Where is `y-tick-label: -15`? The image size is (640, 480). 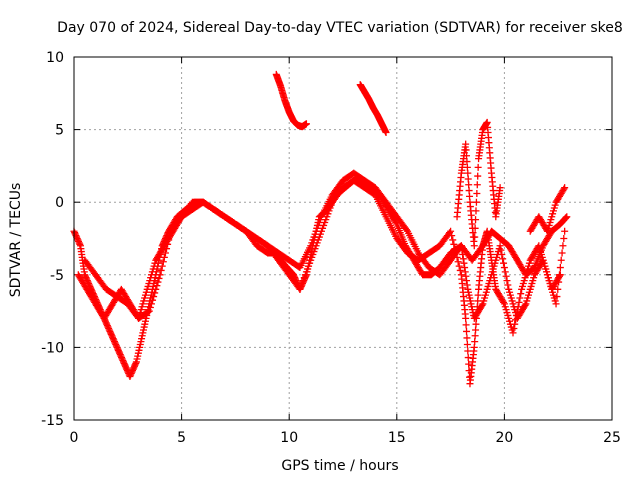 y-tick-label: -15 is located at coordinates (52, 421).